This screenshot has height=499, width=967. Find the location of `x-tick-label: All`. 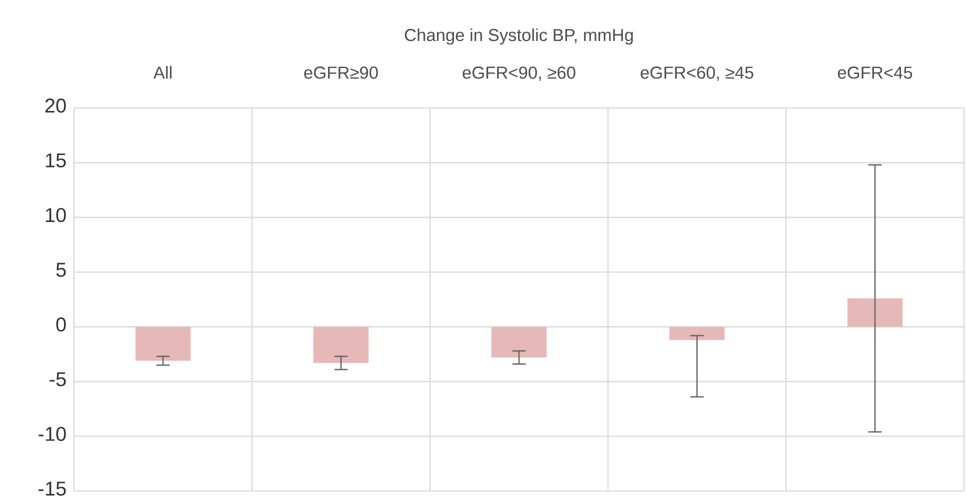

x-tick-label: All is located at coordinates (162, 72).